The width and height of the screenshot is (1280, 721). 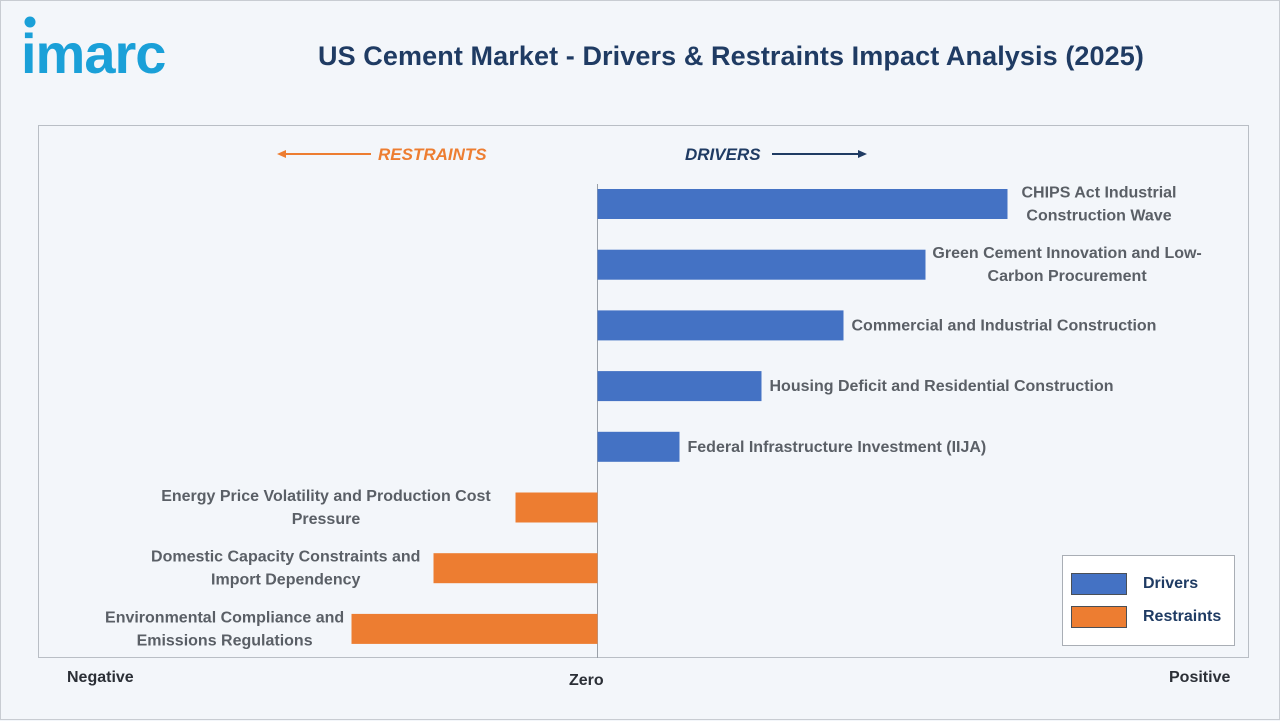 What do you see at coordinates (837, 447) in the screenshot?
I see `driver-label-5: Federal Infrastructure Investment (IIJA)` at bounding box center [837, 447].